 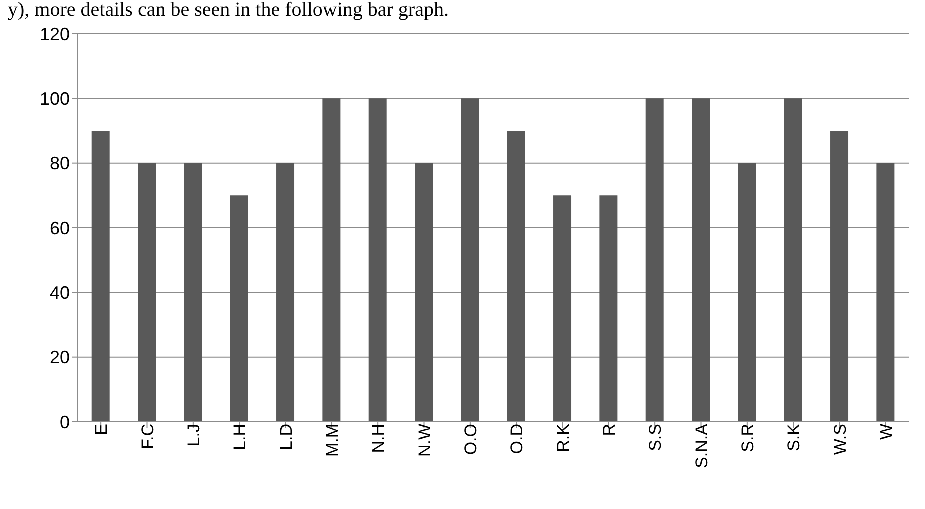 What do you see at coordinates (60, 228) in the screenshot?
I see `y-tick-label: 60` at bounding box center [60, 228].